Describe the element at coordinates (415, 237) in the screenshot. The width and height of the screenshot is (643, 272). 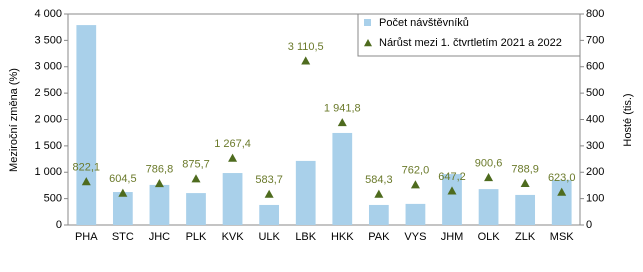
I see `x-tick-label: VYS` at that location.